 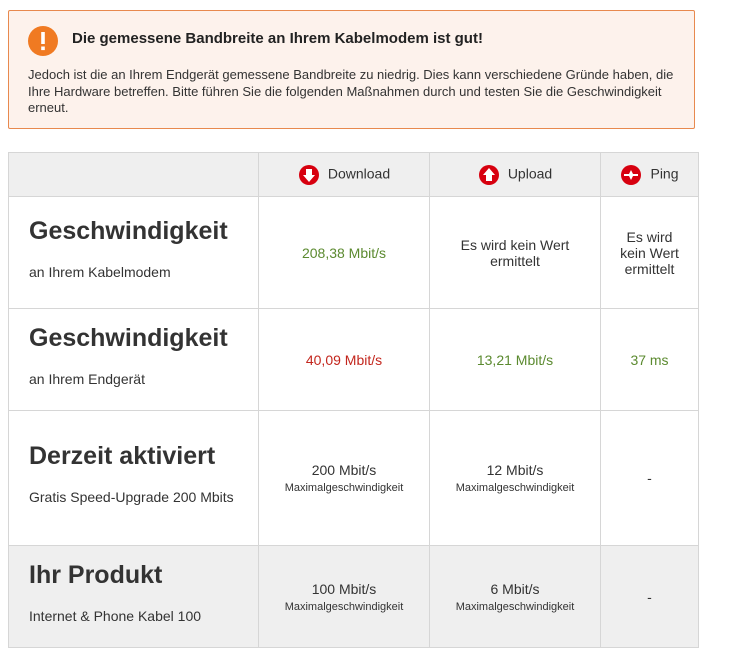 I want to click on value: 200 Mbit/s, so click(x=344, y=470).